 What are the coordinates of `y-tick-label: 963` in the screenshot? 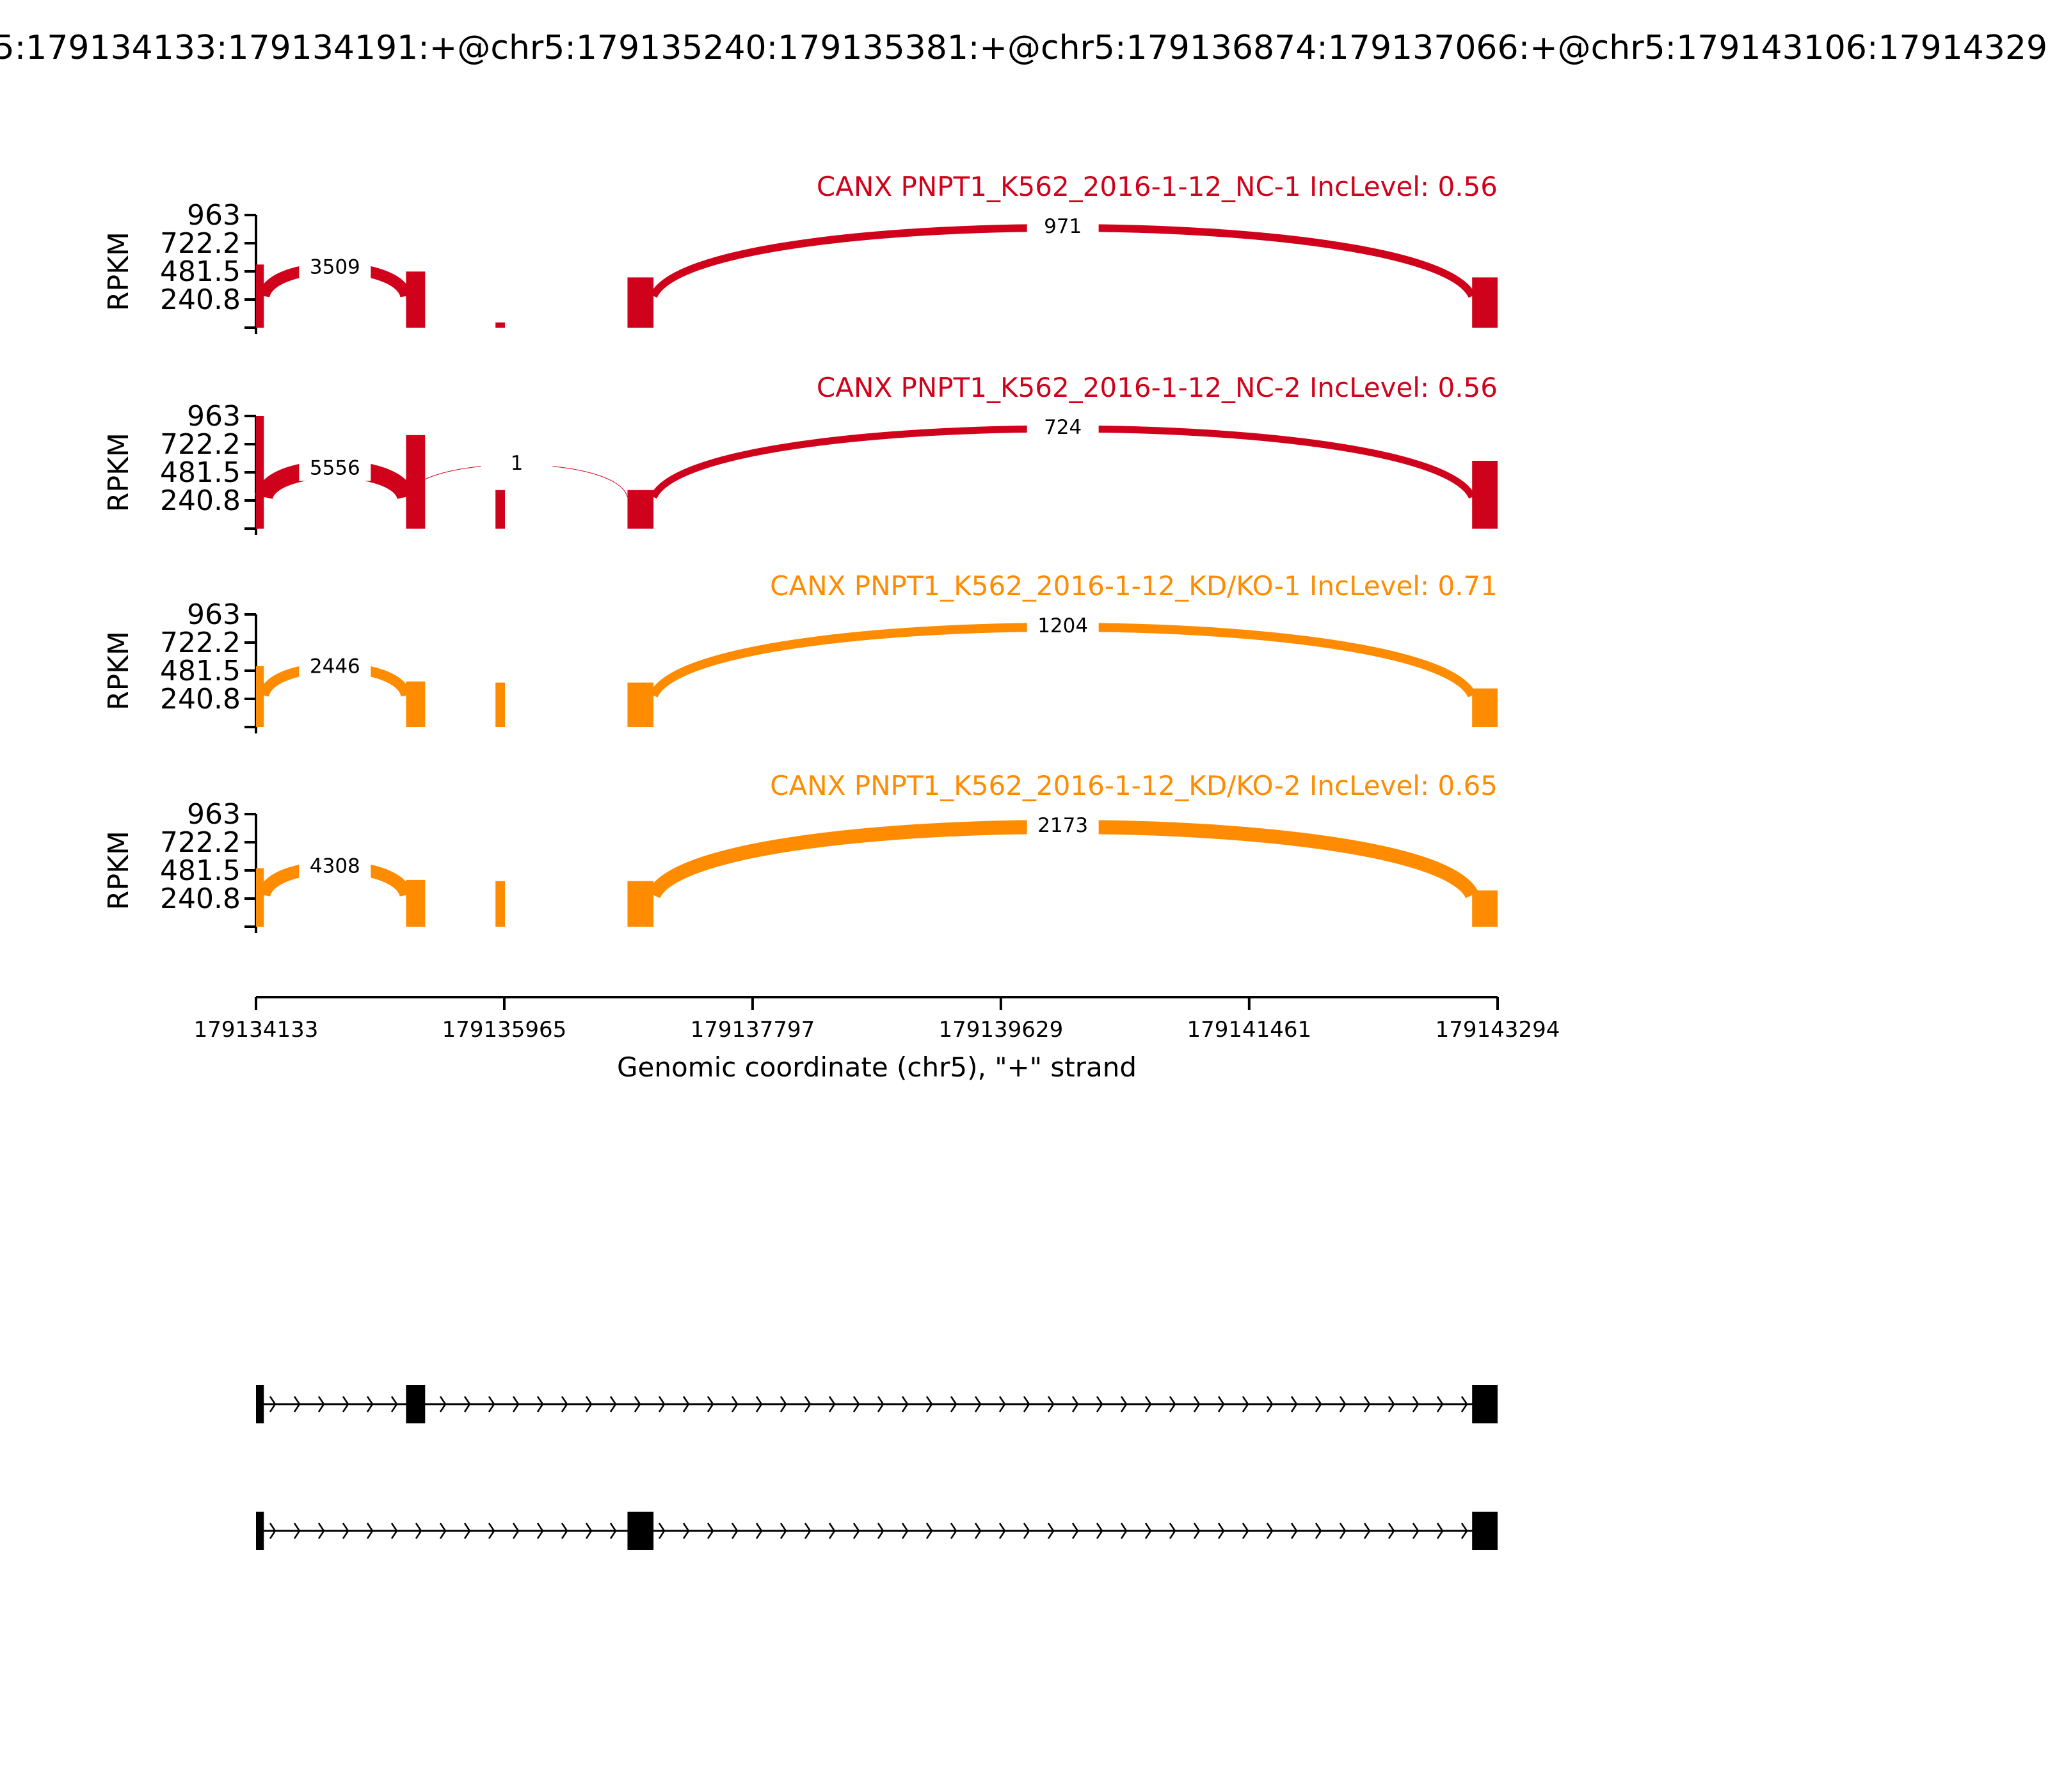 It's located at (214, 215).